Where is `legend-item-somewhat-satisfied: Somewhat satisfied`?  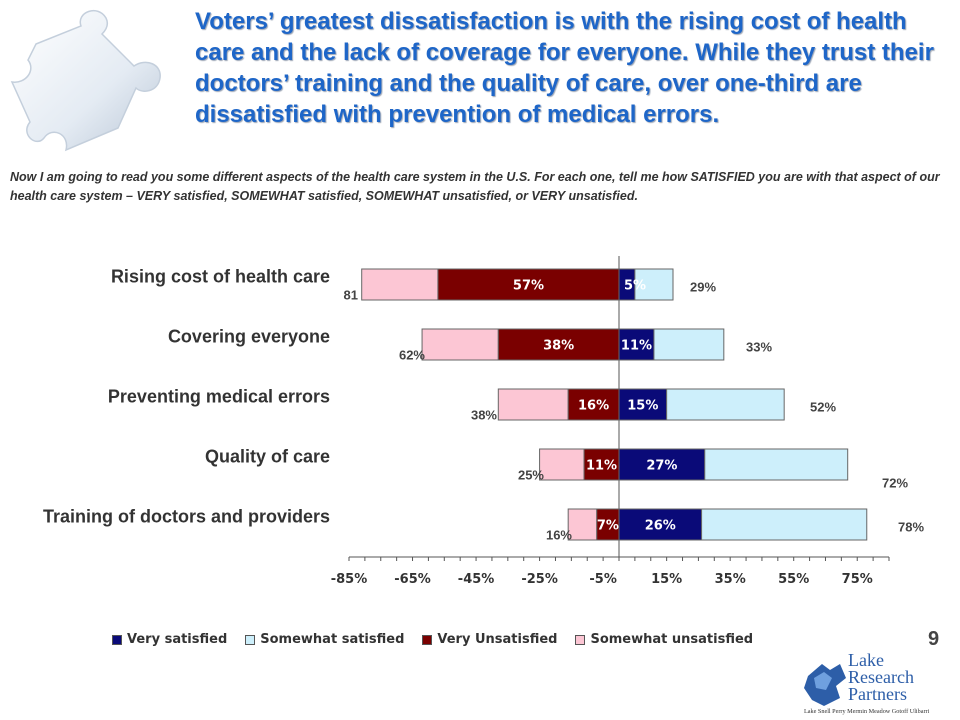 legend-item-somewhat-satisfied: Somewhat satisfied is located at coordinates (324, 639).